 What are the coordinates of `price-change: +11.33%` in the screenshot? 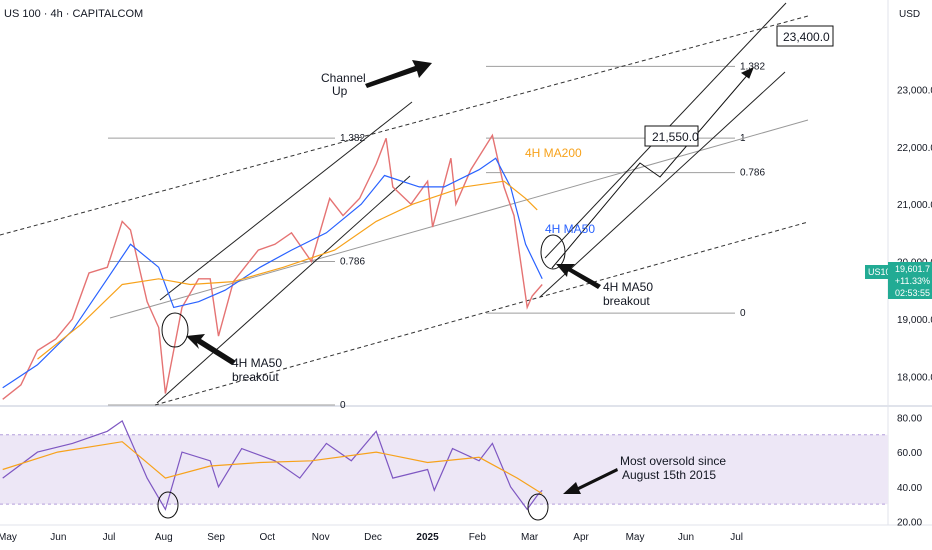 It's located at (912, 281).